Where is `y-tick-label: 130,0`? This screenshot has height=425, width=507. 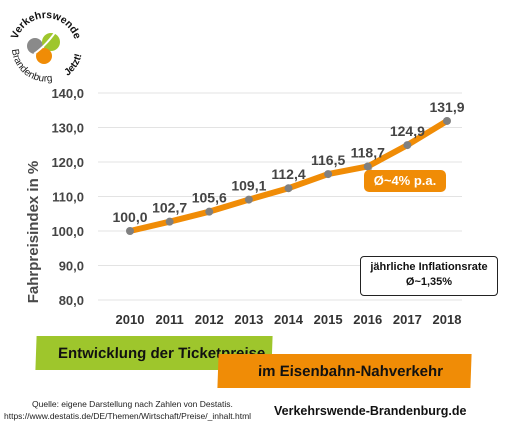 y-tick-label: 130,0 is located at coordinates (67, 128).